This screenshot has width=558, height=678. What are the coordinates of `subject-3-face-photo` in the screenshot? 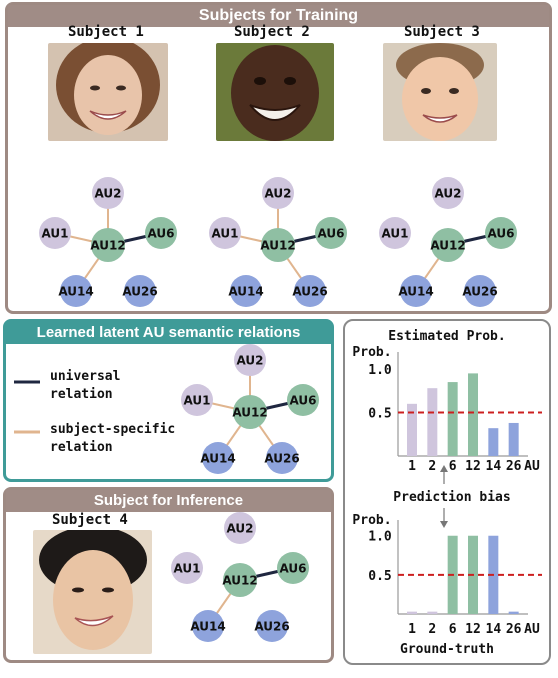 It's located at (440, 92).